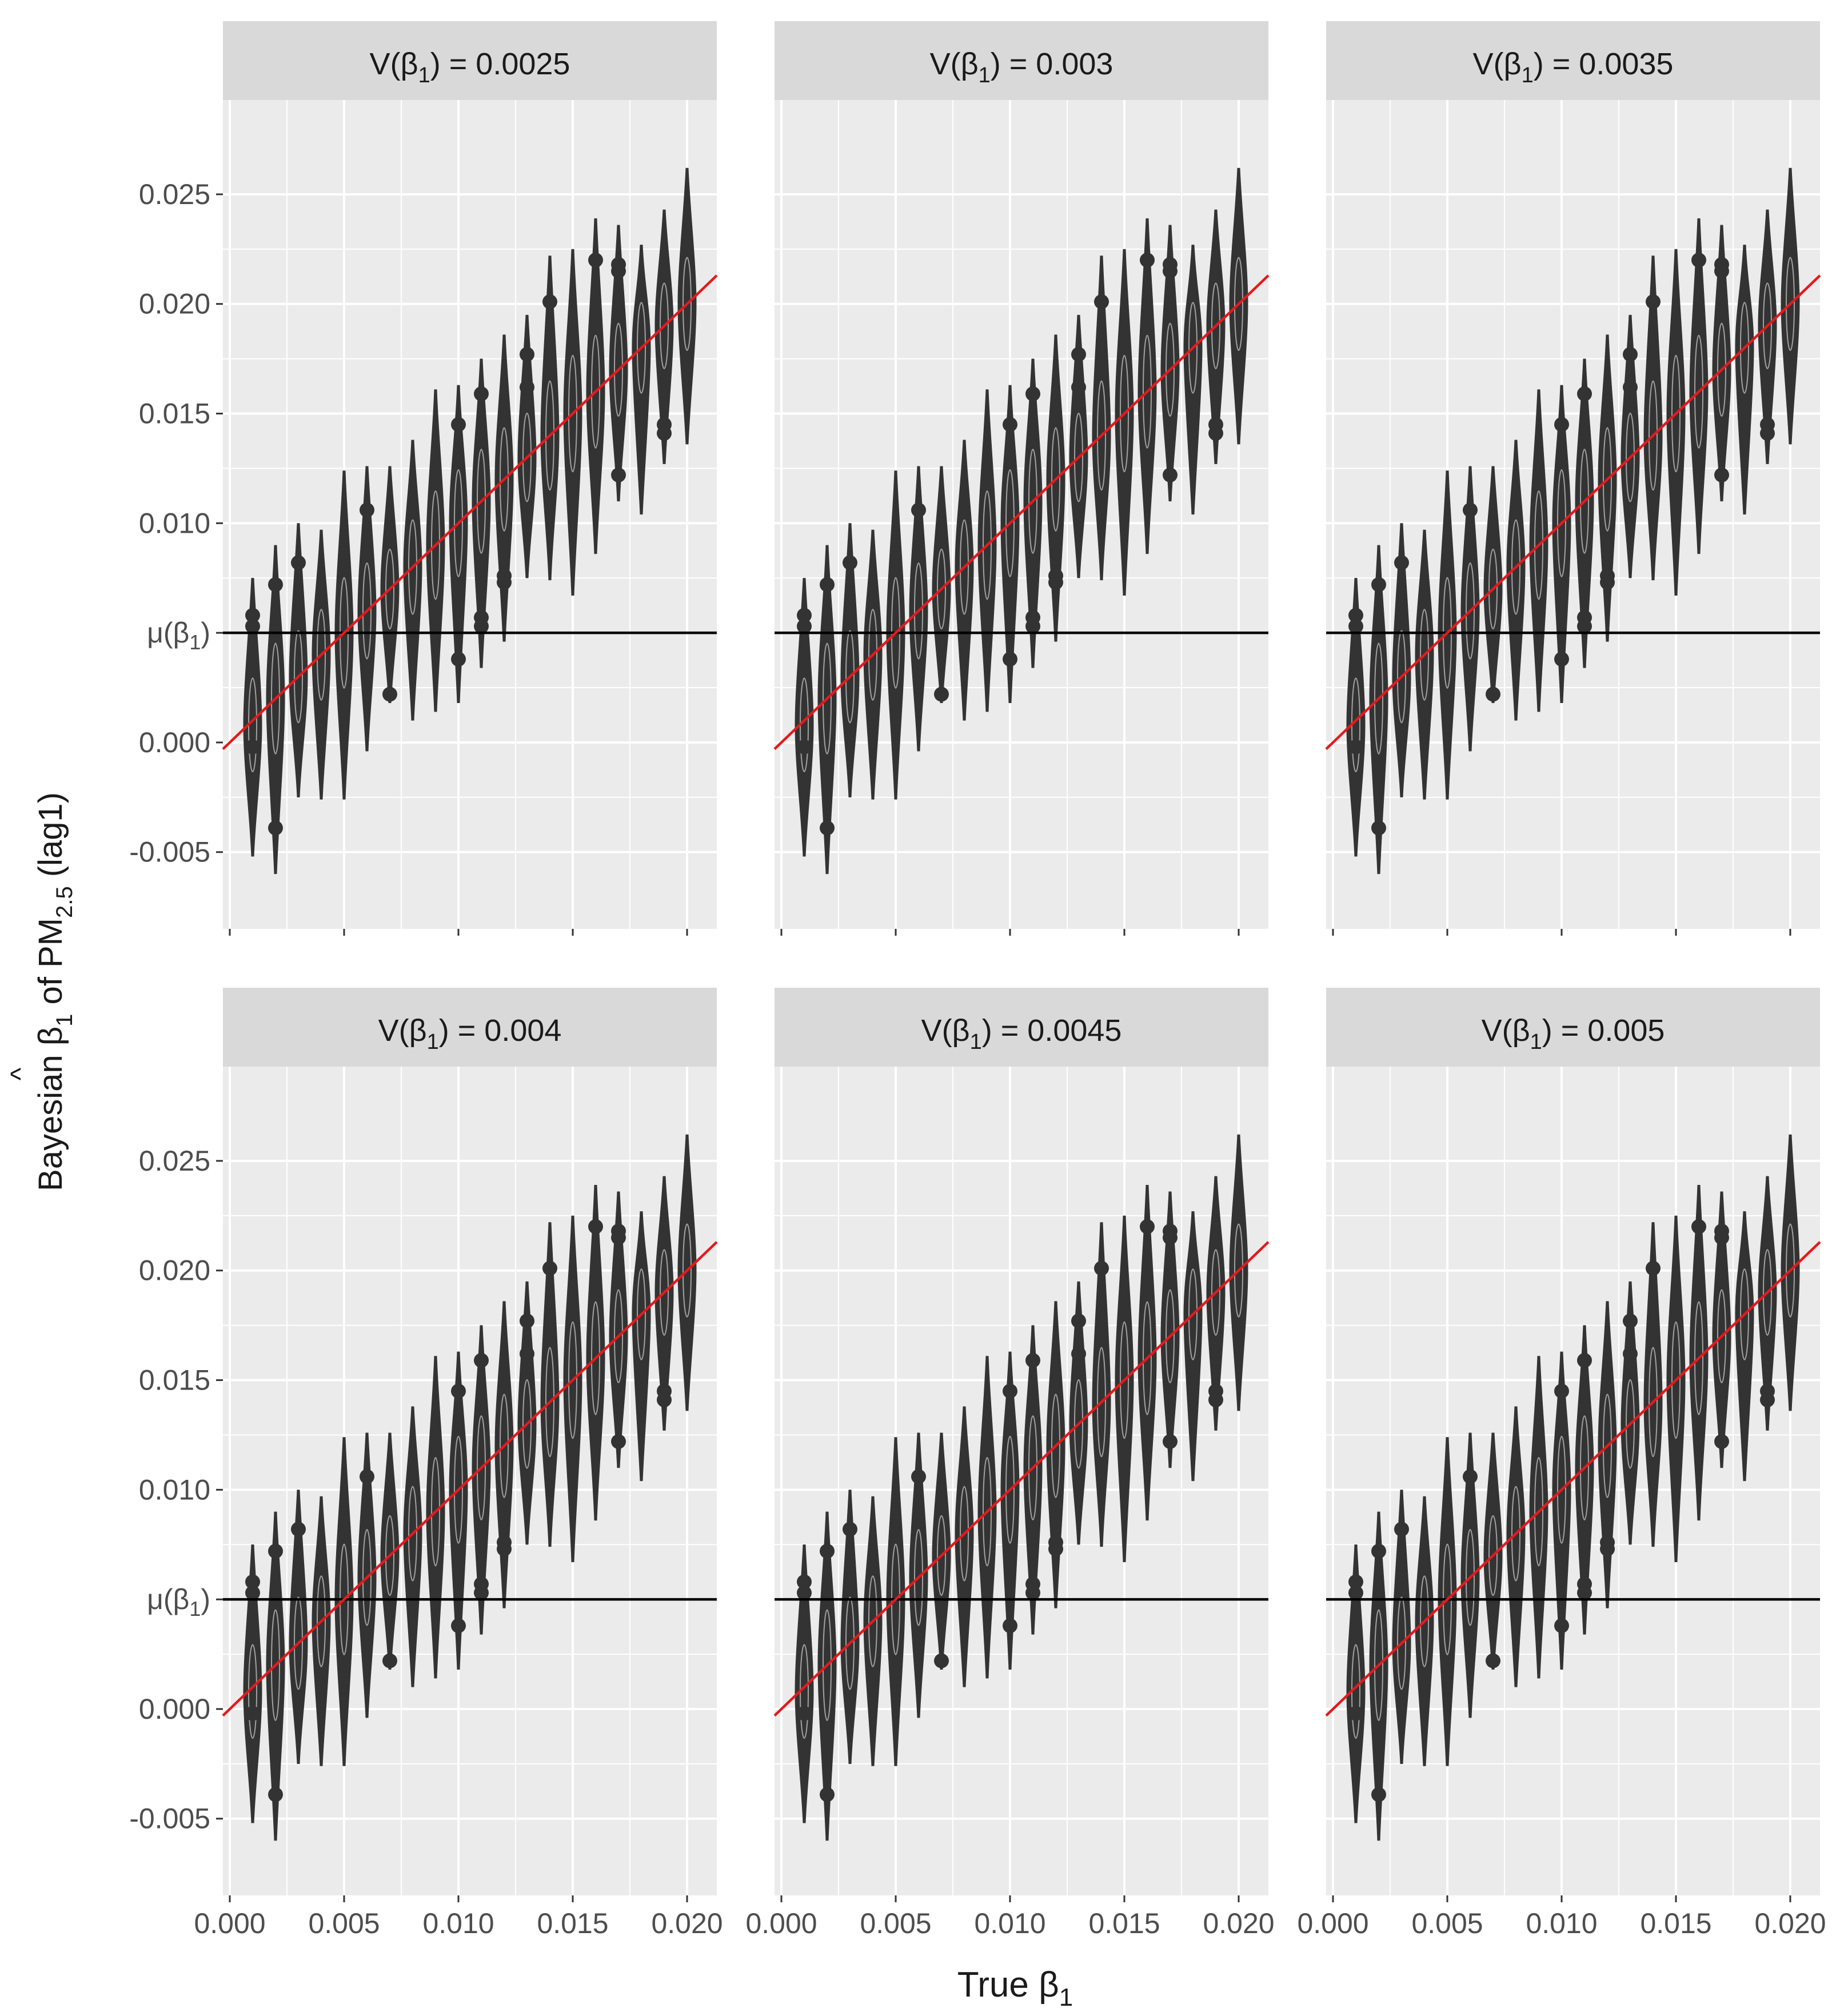  Describe the element at coordinates (174, 742) in the screenshot. I see `y-tick-label: 0.000` at that location.